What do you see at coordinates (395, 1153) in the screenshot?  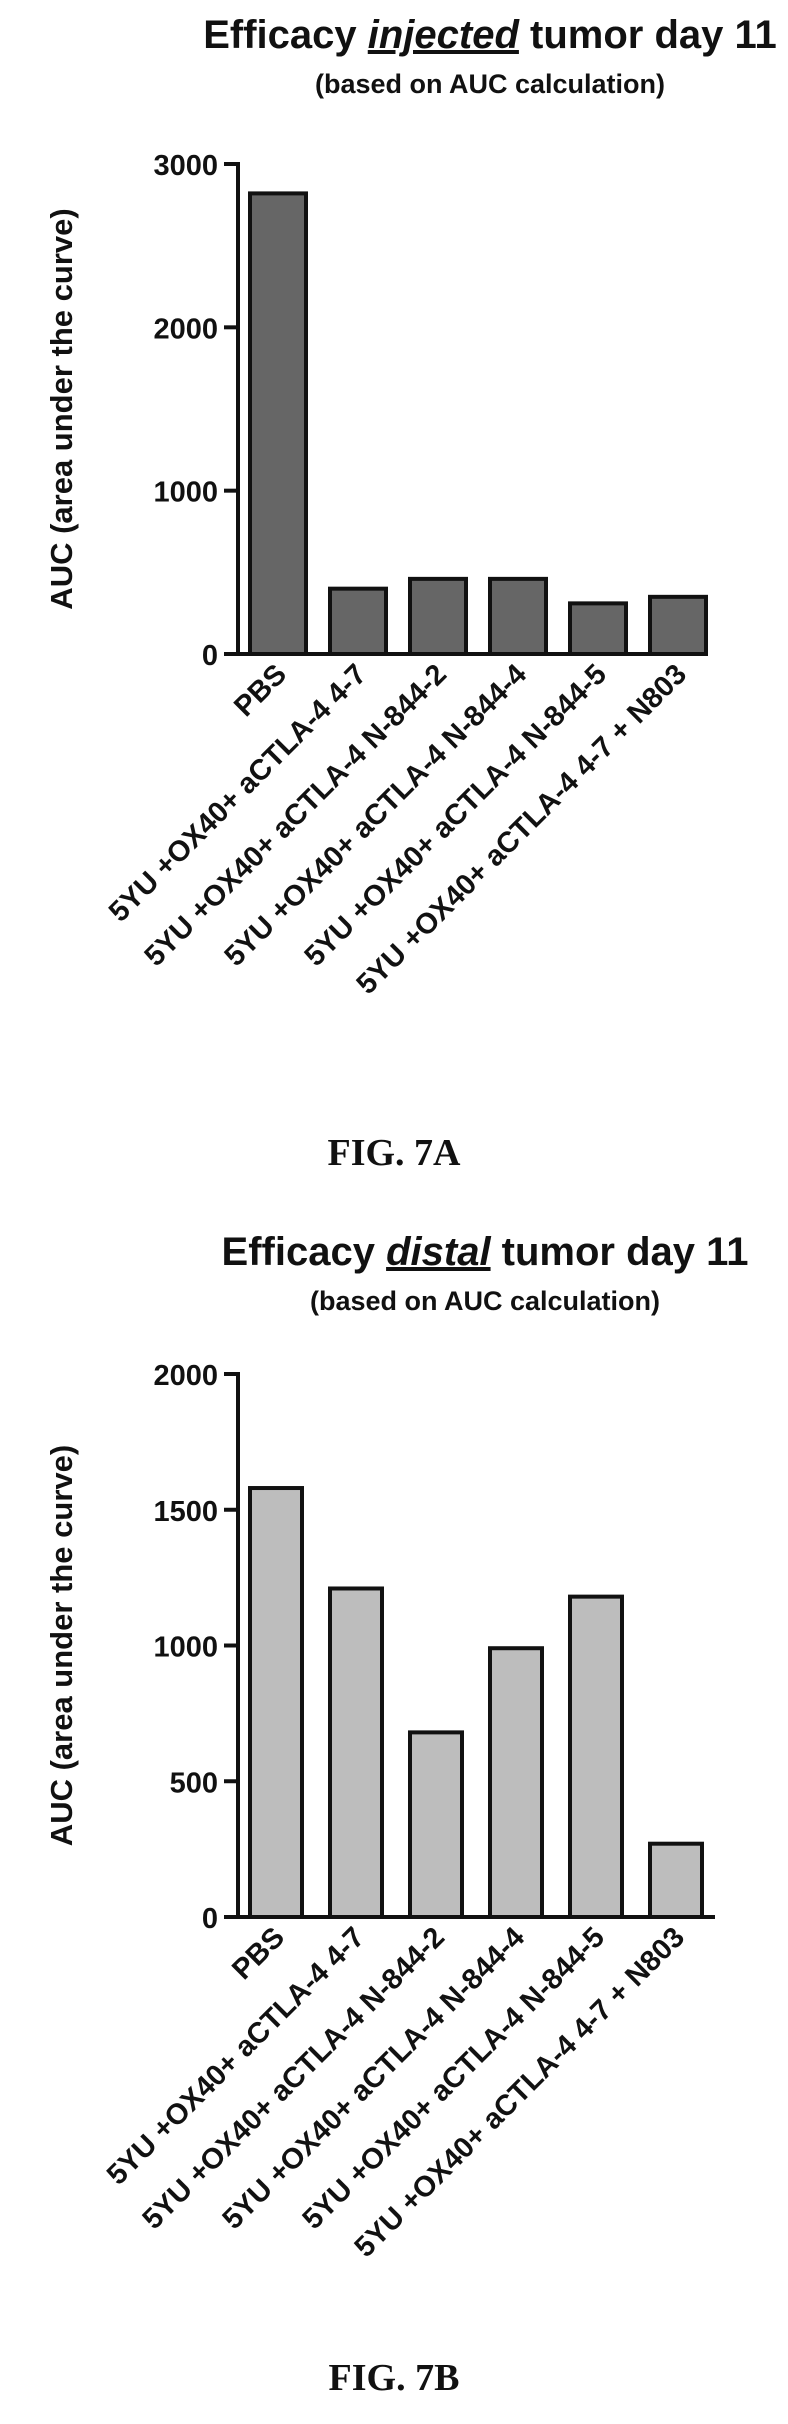 I see `figure-caption: FIG. 7A` at bounding box center [395, 1153].